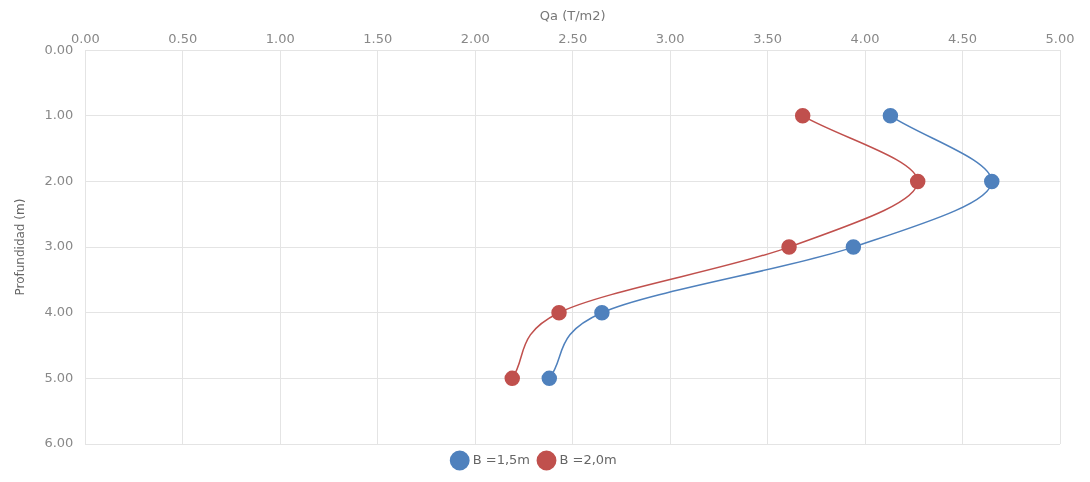  Describe the element at coordinates (475, 38) in the screenshot. I see `x-tick-label: 2.00` at that location.